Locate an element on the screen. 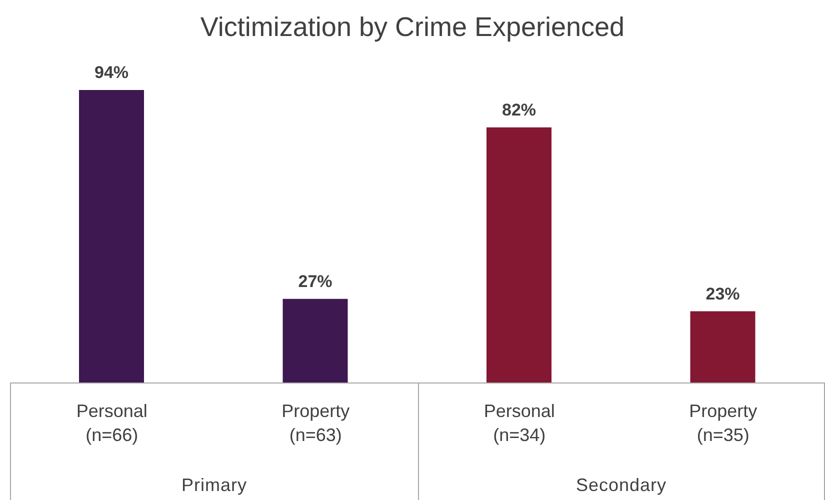 The height and width of the screenshot is (500, 825). x-tick-label: Personal (n=34) is located at coordinates (519, 423).